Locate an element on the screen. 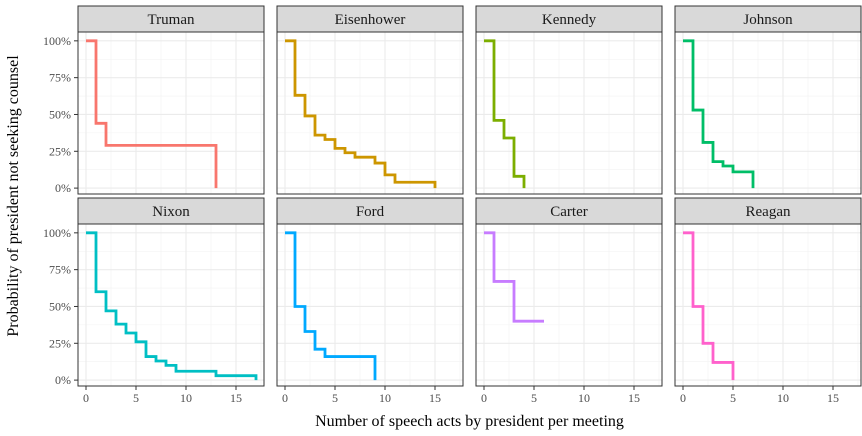 The height and width of the screenshot is (436, 862). facet-label: Ford is located at coordinates (370, 212).